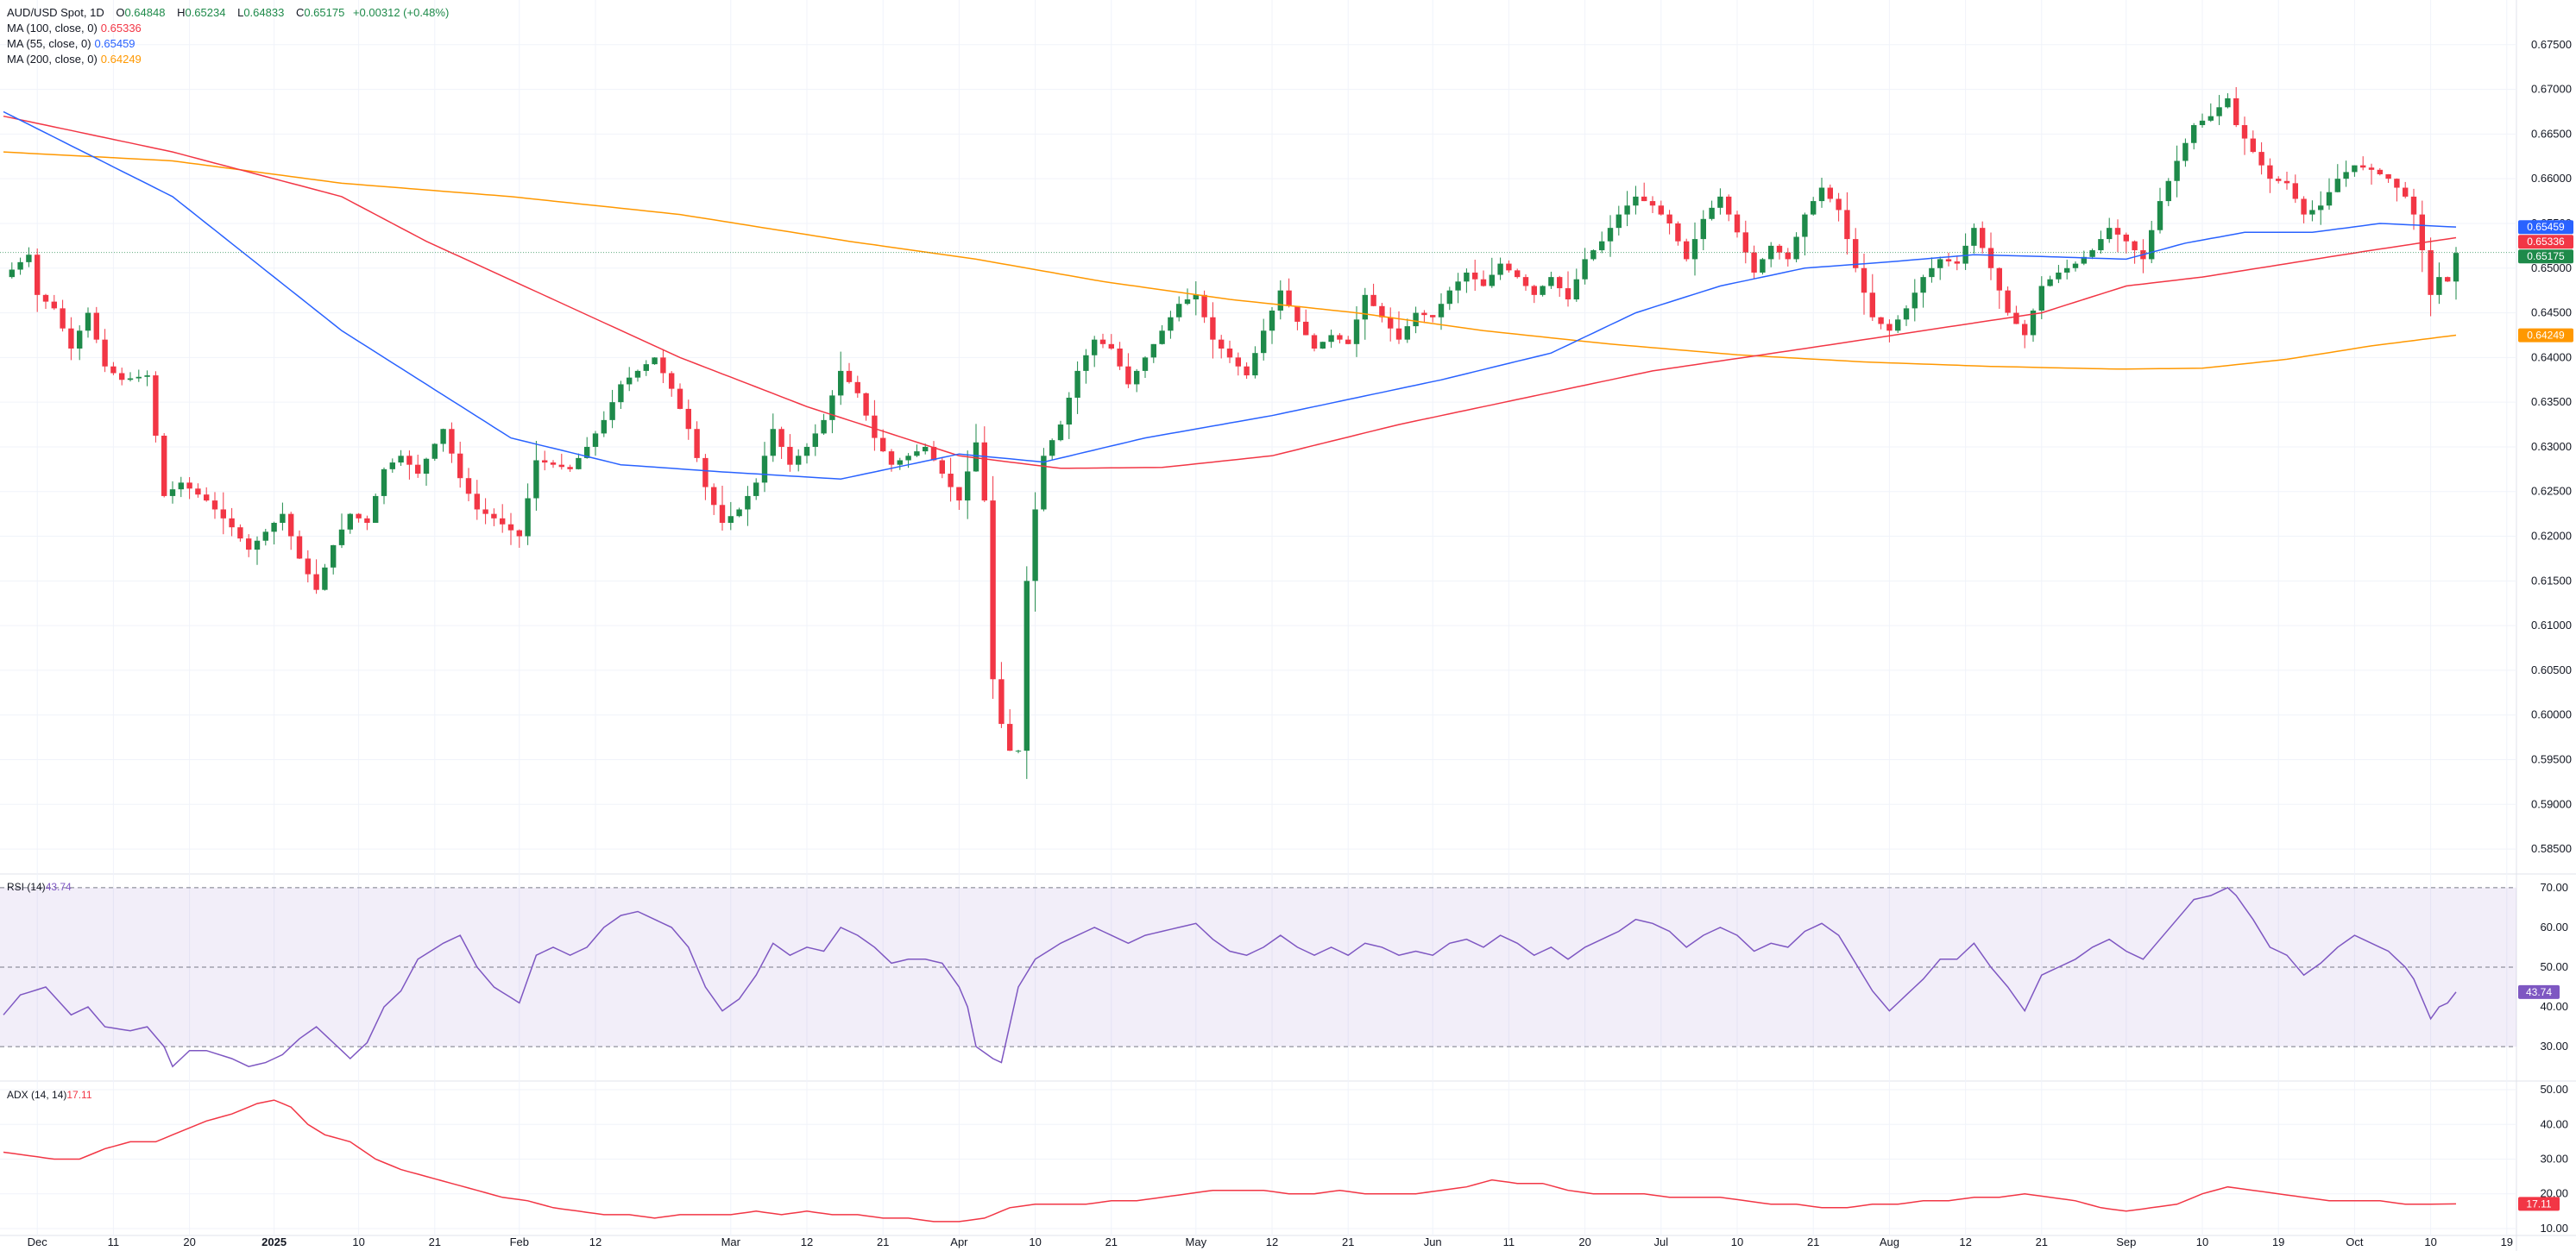 The height and width of the screenshot is (1251, 2576). Describe the element at coordinates (2554, 1046) in the screenshot. I see `rsi-tick-label: 30.00` at that location.